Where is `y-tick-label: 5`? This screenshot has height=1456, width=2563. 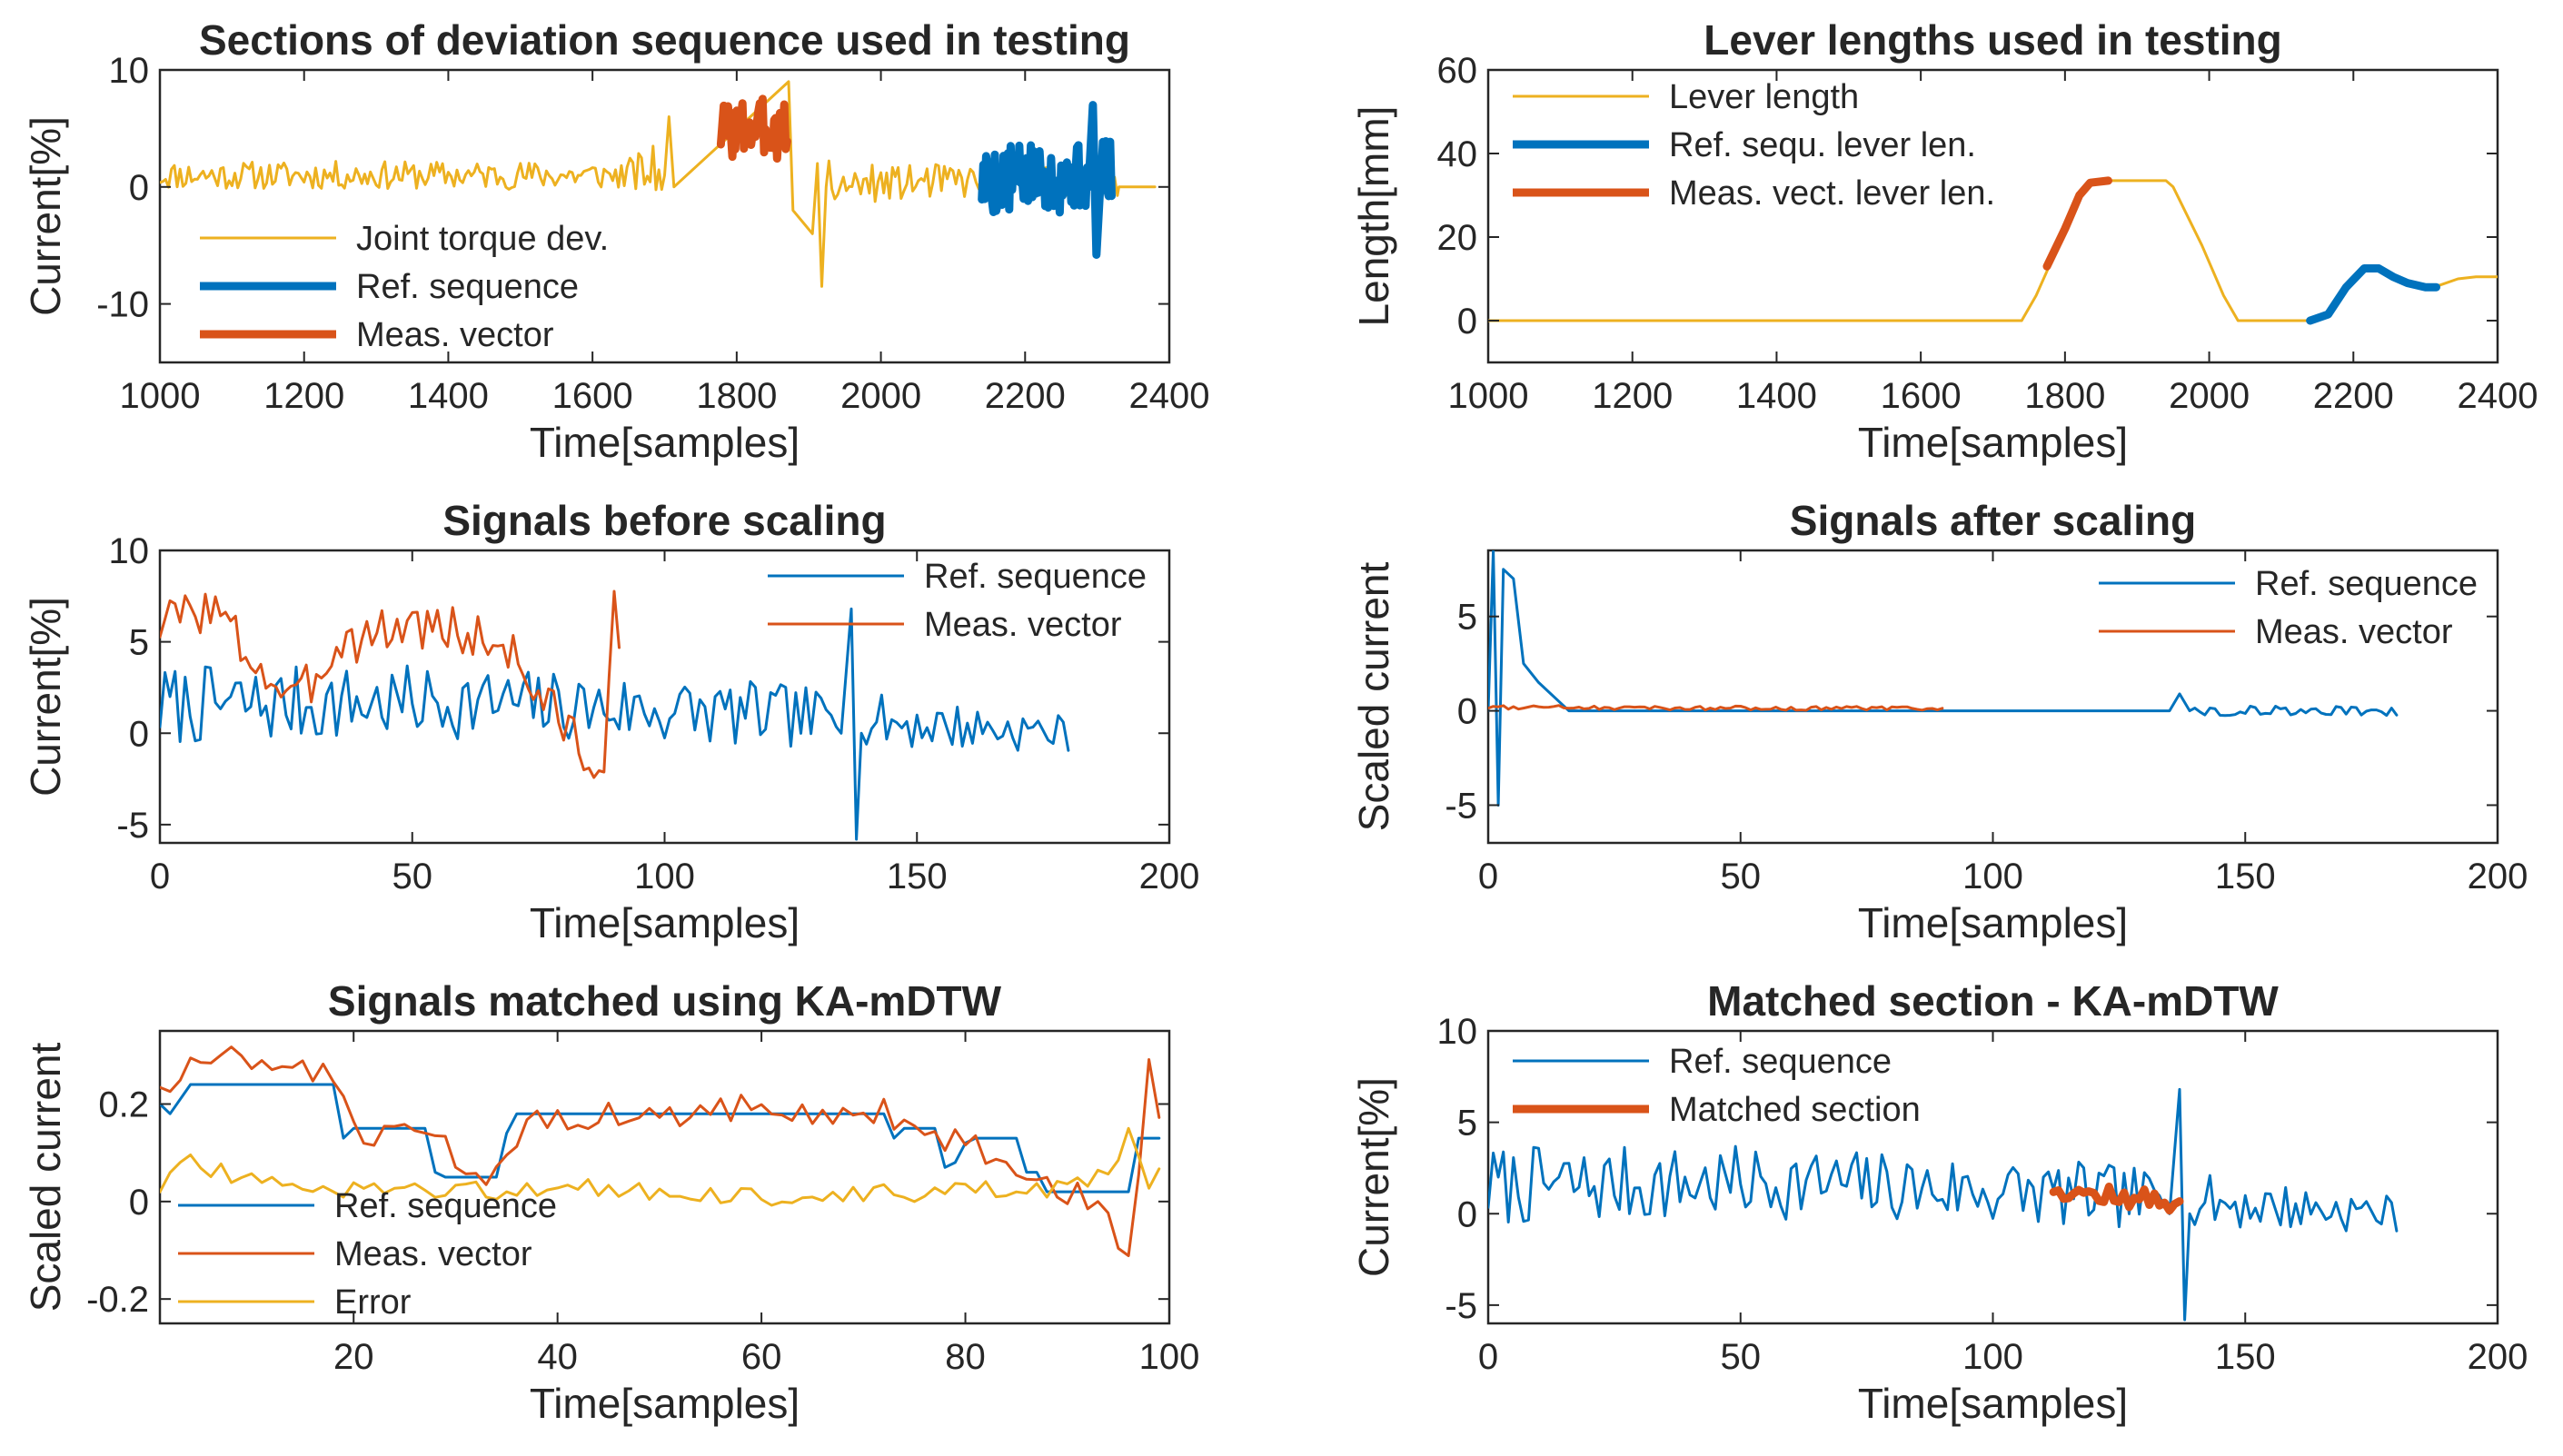
y-tick-label: 5 is located at coordinates (1467, 618).